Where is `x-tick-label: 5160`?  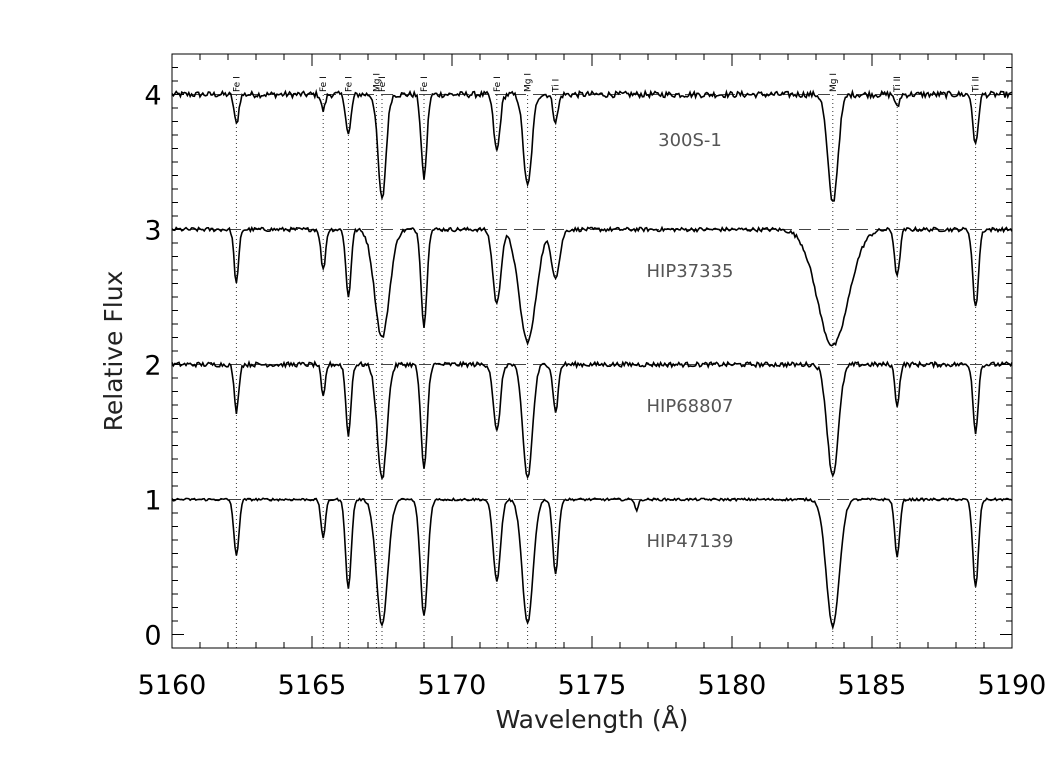 x-tick-label: 5160 is located at coordinates (172, 685).